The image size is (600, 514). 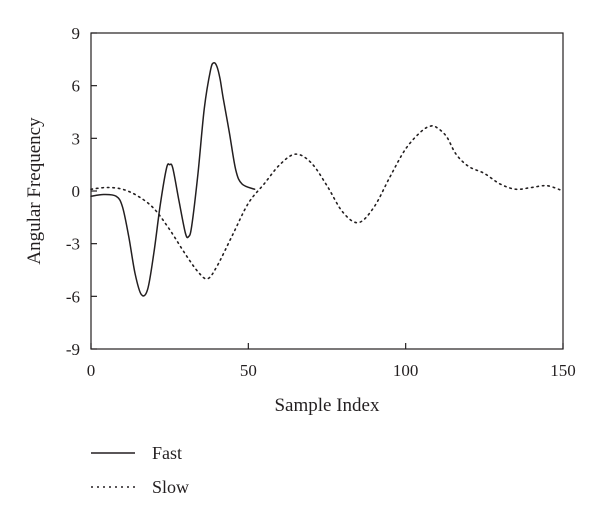 I want to click on x-axis-title: Sample Index, so click(x=327, y=405).